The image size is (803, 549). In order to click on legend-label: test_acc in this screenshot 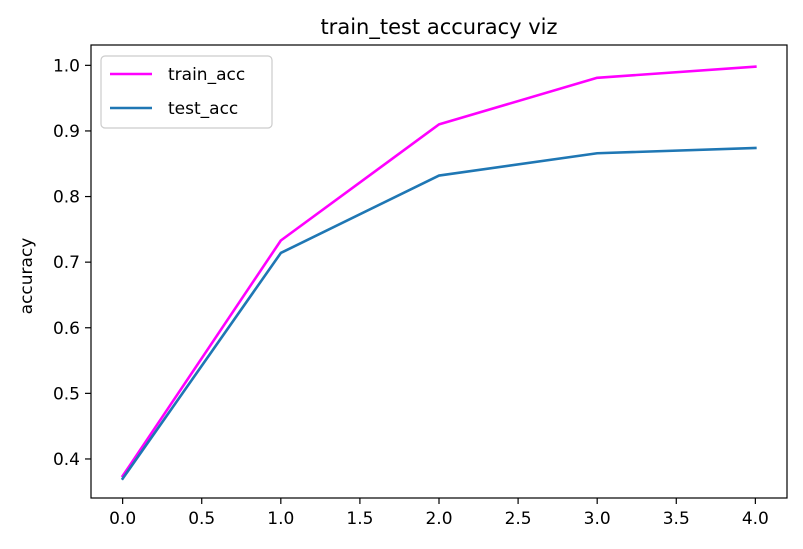, I will do `click(203, 109)`.